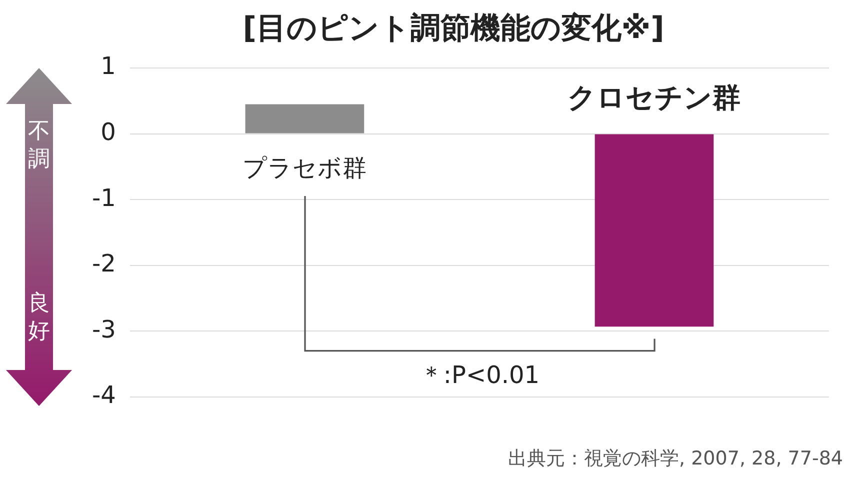 The width and height of the screenshot is (849, 477). I want to click on chart-title: [目のピント調節機能の変化※], so click(453, 28).